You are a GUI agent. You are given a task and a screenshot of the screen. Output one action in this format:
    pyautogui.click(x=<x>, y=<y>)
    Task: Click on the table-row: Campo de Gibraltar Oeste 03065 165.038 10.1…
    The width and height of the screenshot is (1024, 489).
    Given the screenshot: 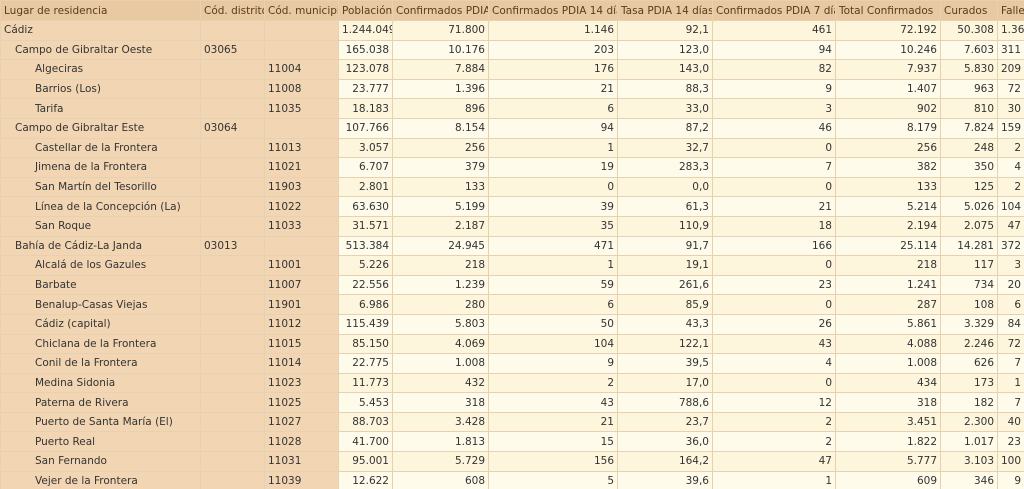 What is the action you would take?
    pyautogui.click(x=512, y=50)
    